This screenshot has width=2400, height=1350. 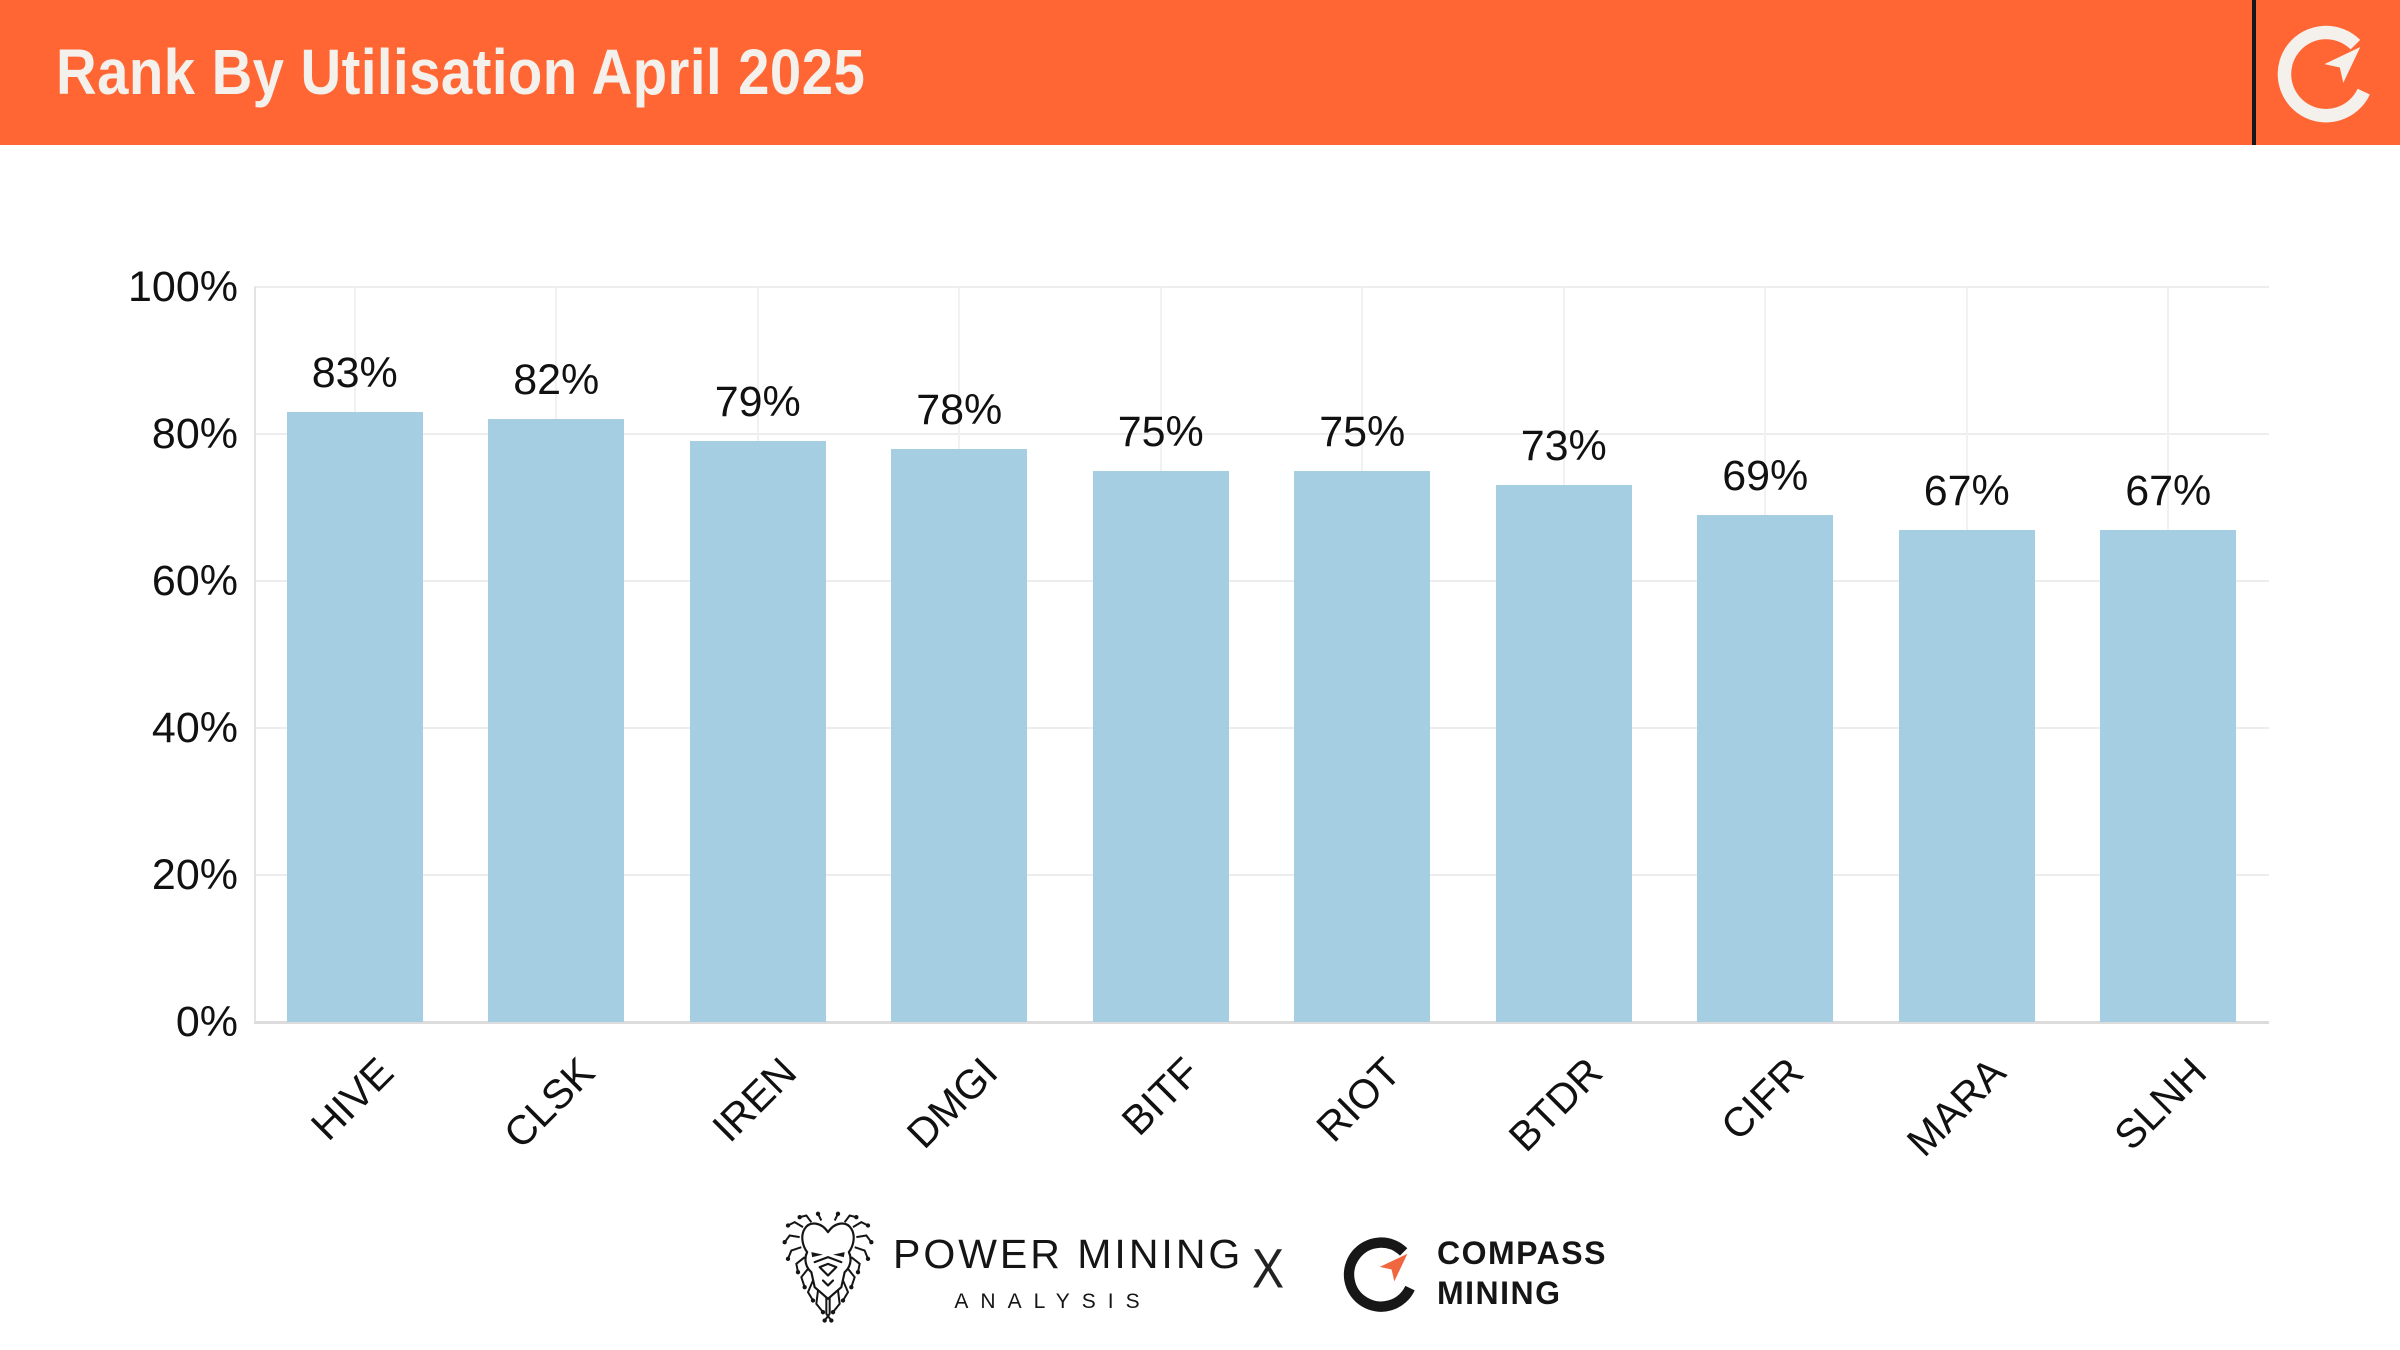 What do you see at coordinates (194, 581) in the screenshot?
I see `y-axis-label-60: 60%` at bounding box center [194, 581].